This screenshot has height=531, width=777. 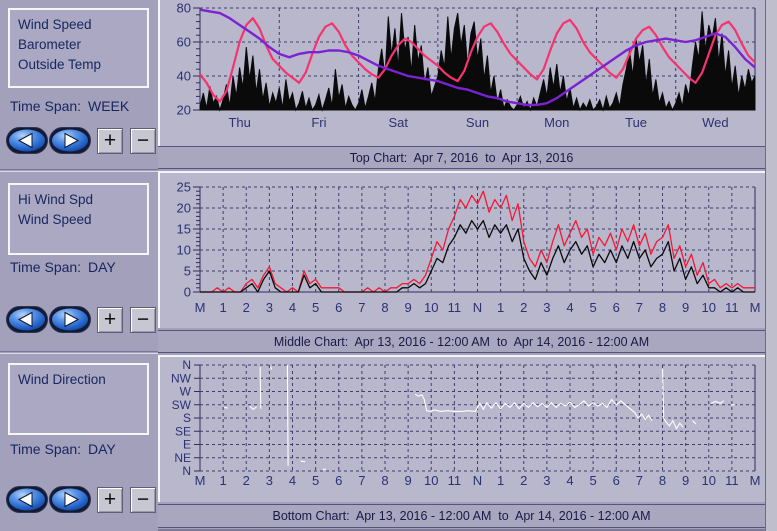 I want to click on svg-text: W, so click(x=186, y=392).